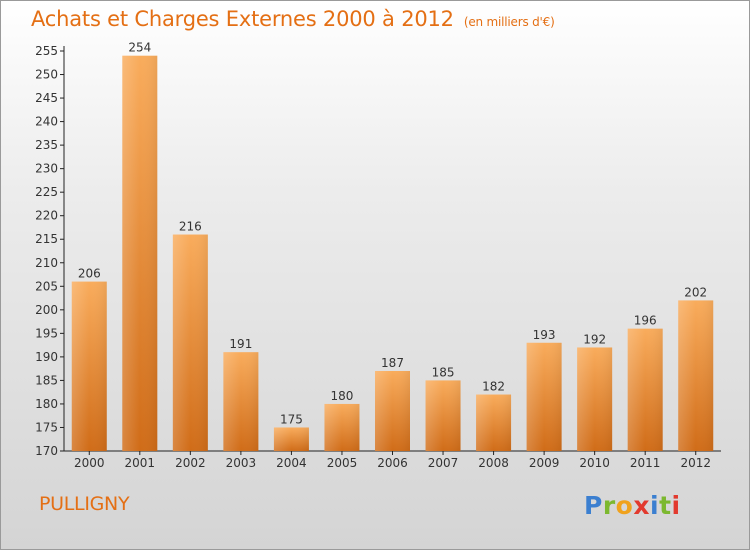  What do you see at coordinates (695, 463) in the screenshot?
I see `x-tick-label: 2012` at bounding box center [695, 463].